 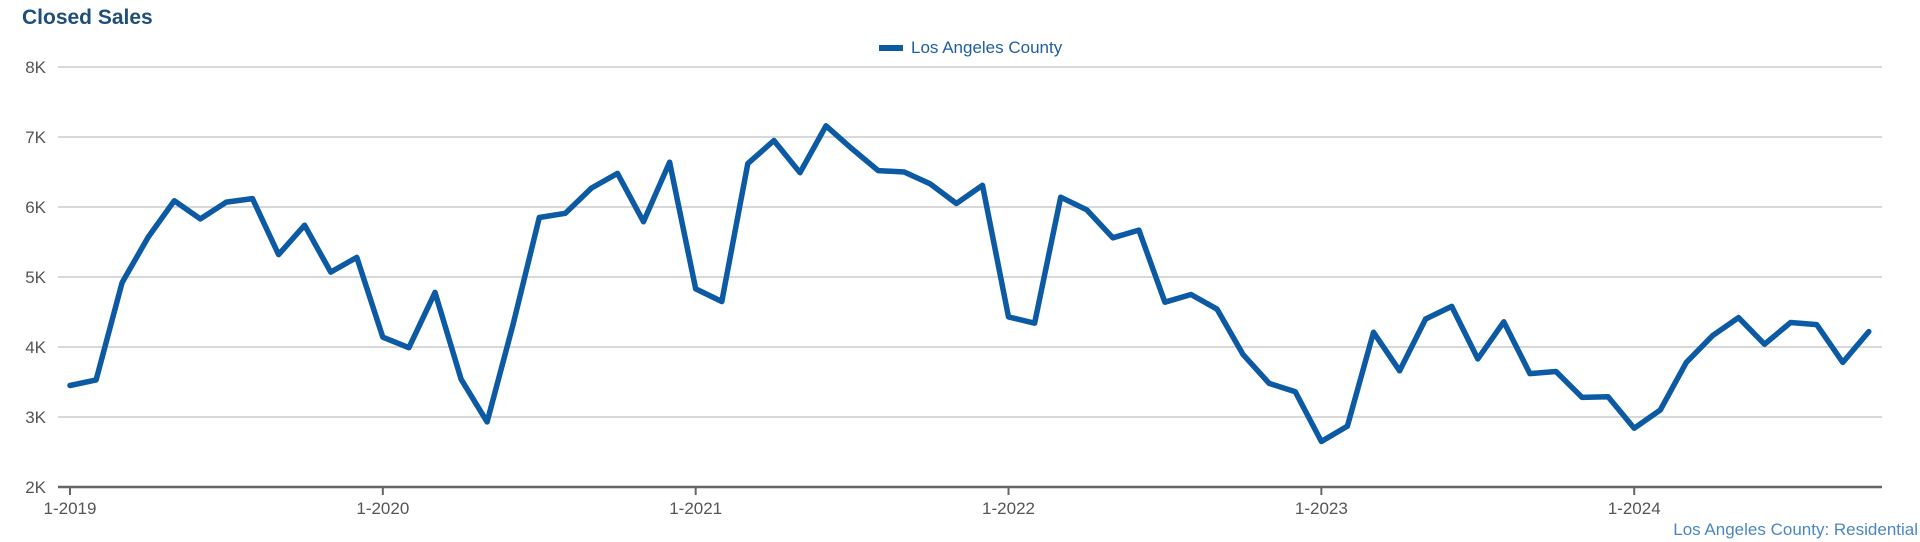 What do you see at coordinates (987, 47) in the screenshot?
I see `legend-label: Los Angeles County` at bounding box center [987, 47].